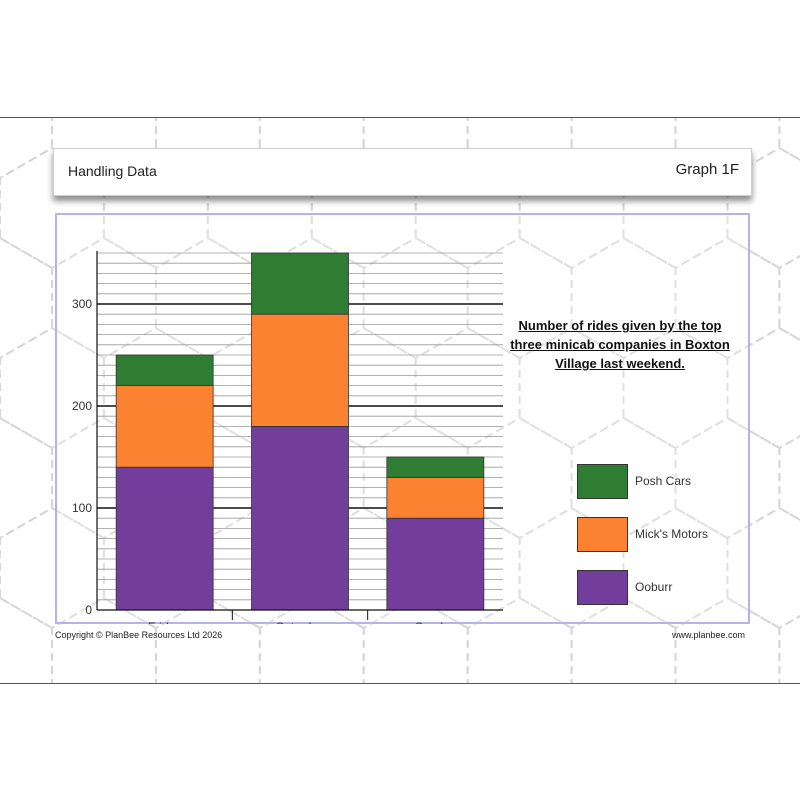 Image resolution: width=800 pixels, height=800 pixels. Describe the element at coordinates (300, 370) in the screenshot. I see `bar-segment-saturday-mick-s-motors` at that location.